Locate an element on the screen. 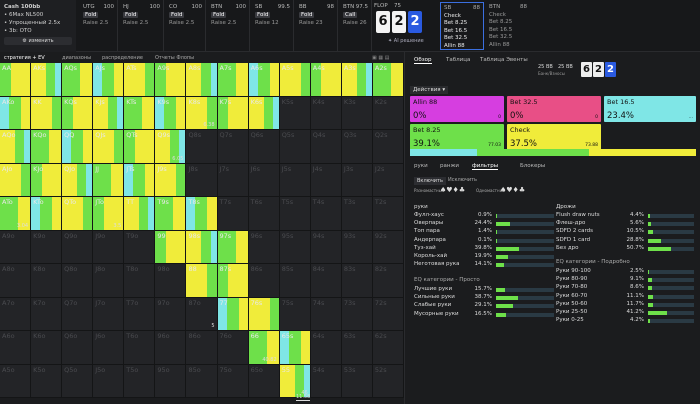 The width and height of the screenshot is (700, 404). hand-cell-kjo: KJo is located at coordinates (47, 180).